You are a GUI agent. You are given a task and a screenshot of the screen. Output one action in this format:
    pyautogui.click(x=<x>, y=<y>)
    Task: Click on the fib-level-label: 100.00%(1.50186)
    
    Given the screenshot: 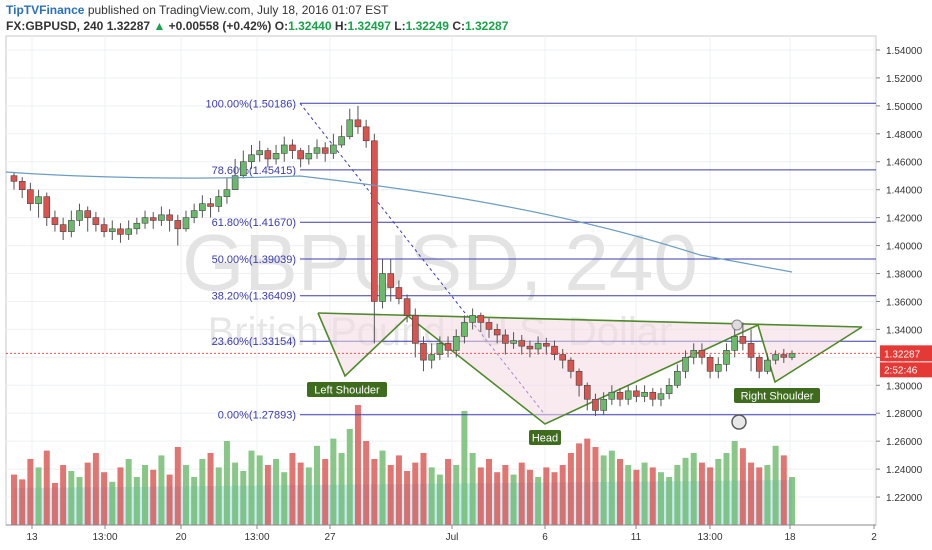 What is the action you would take?
    pyautogui.click(x=250, y=104)
    